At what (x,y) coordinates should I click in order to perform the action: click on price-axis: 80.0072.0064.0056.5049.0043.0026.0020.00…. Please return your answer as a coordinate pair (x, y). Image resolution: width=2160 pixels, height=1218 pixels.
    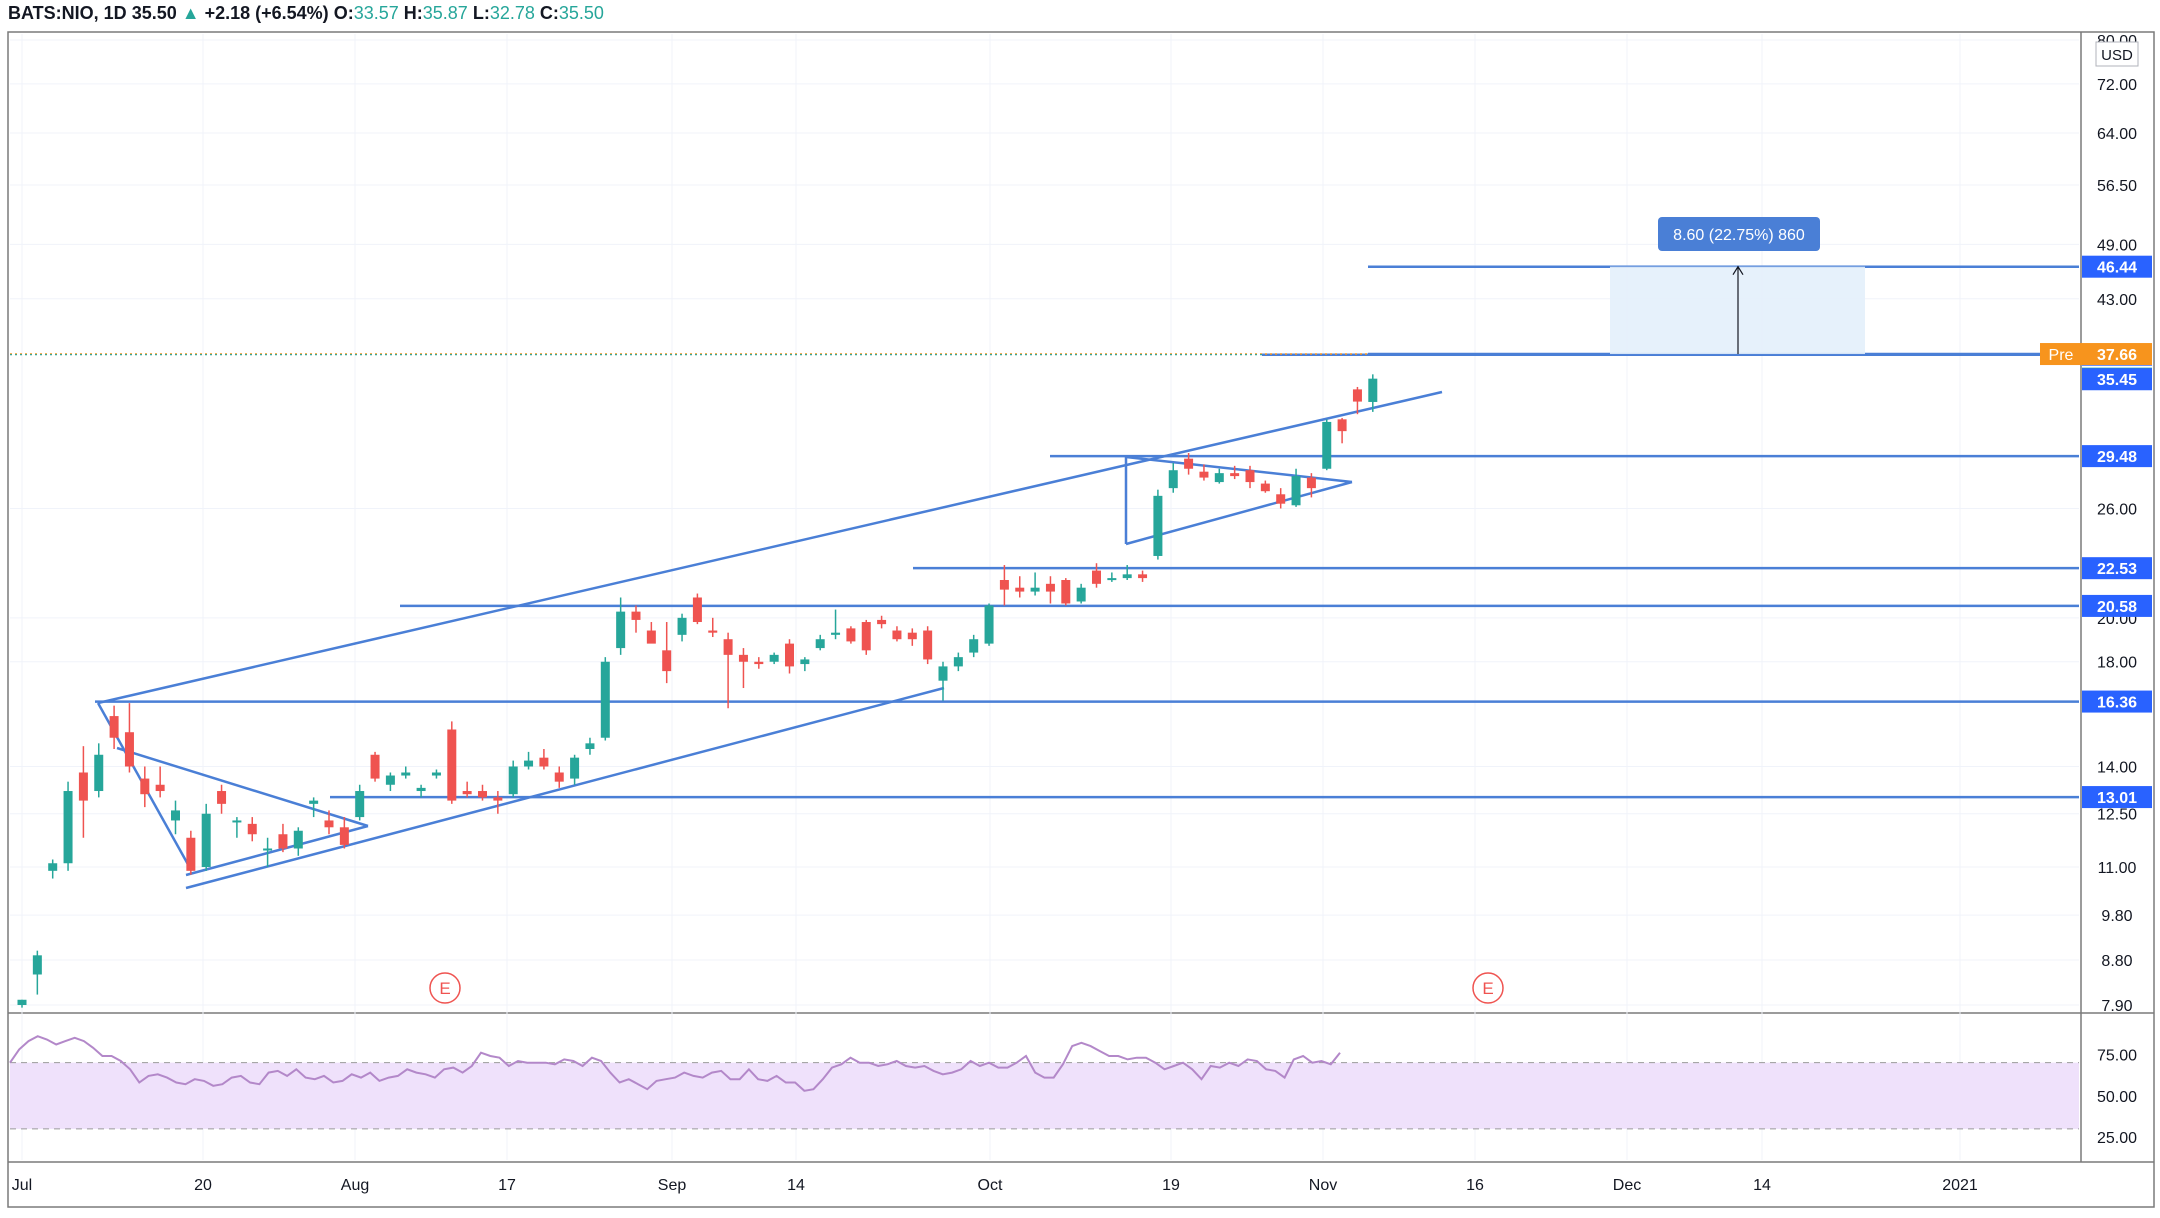
    Looking at the image, I should click on (2096, 524).